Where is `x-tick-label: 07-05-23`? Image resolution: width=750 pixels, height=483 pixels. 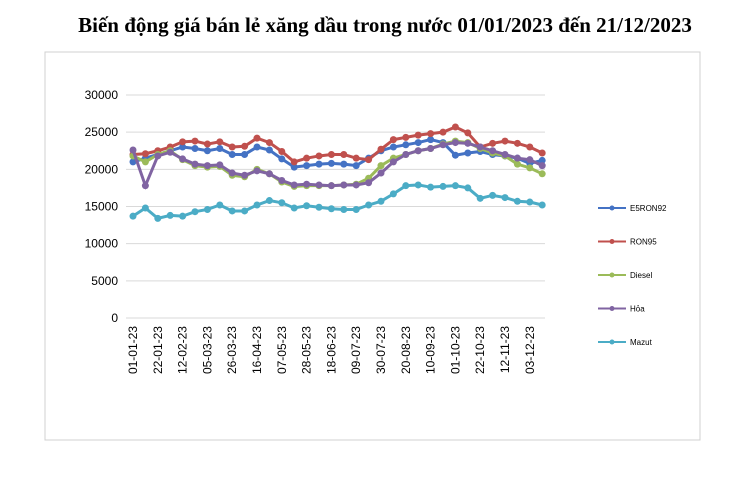 x-tick-label: 07-05-23 is located at coordinates (282, 350).